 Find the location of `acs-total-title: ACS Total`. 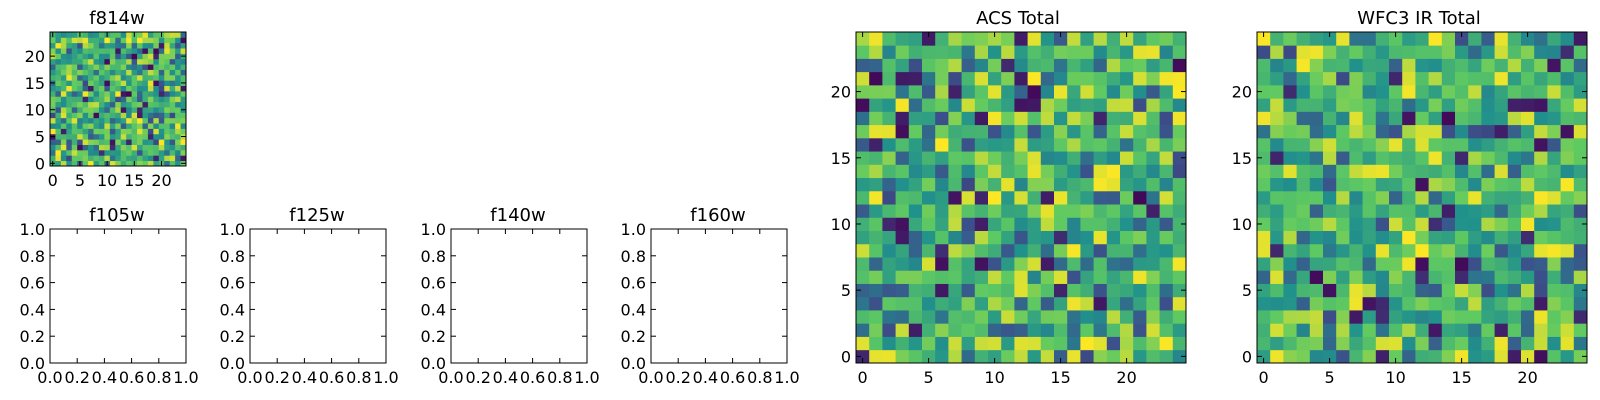

acs-total-title: ACS Total is located at coordinates (1018, 18).